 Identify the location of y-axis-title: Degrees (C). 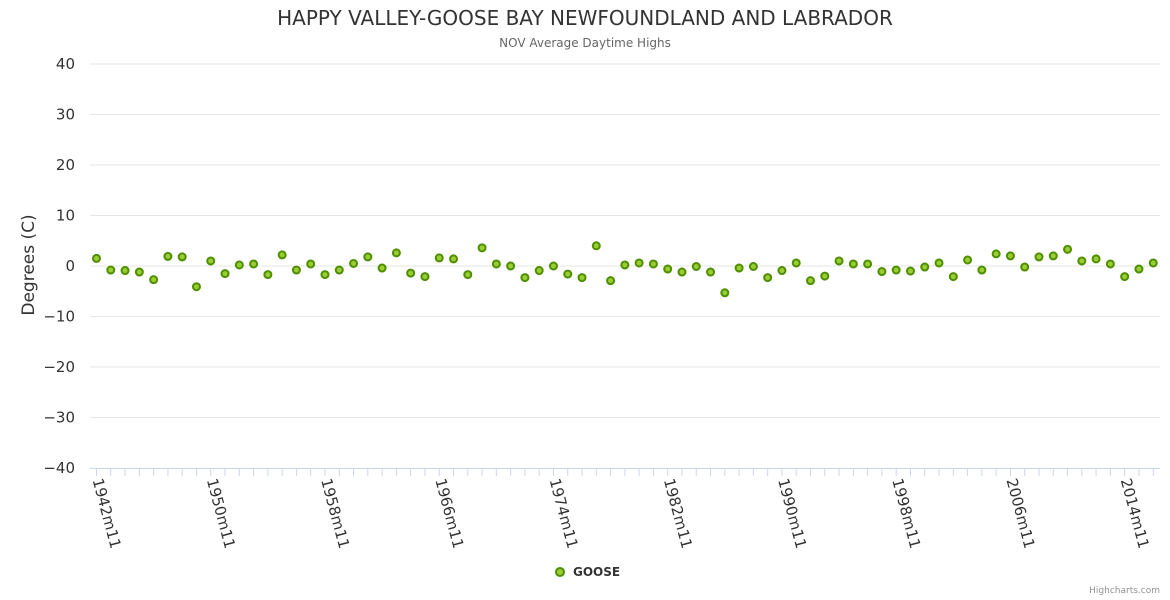
(29, 264).